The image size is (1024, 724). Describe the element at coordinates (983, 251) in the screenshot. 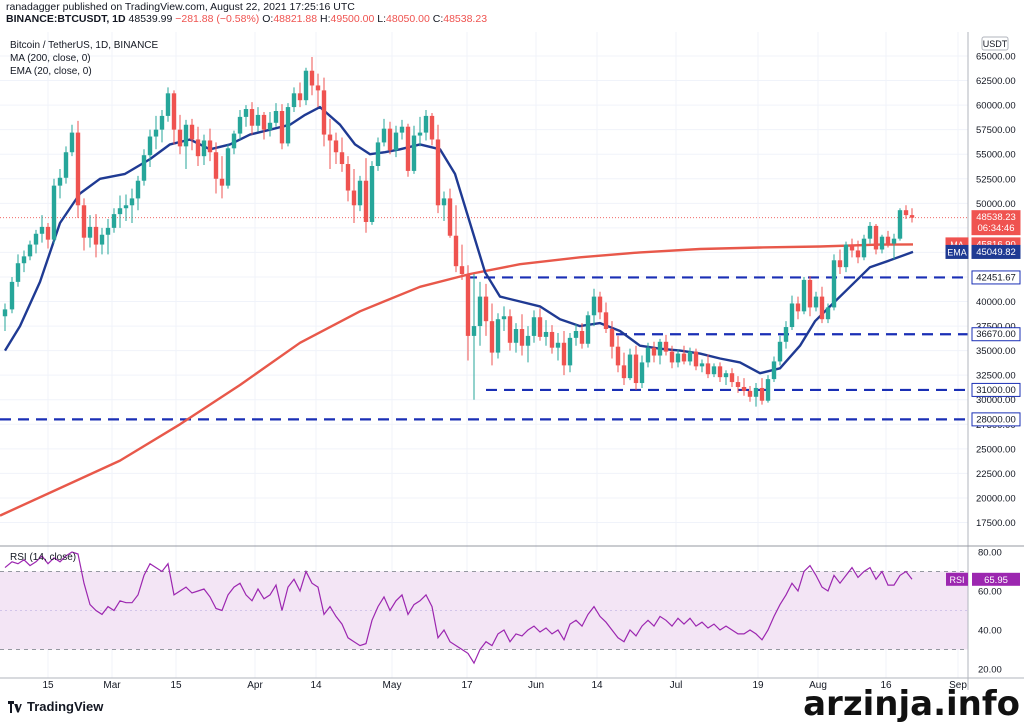

I see `price-label-ema: 45049.82 EMA` at that location.